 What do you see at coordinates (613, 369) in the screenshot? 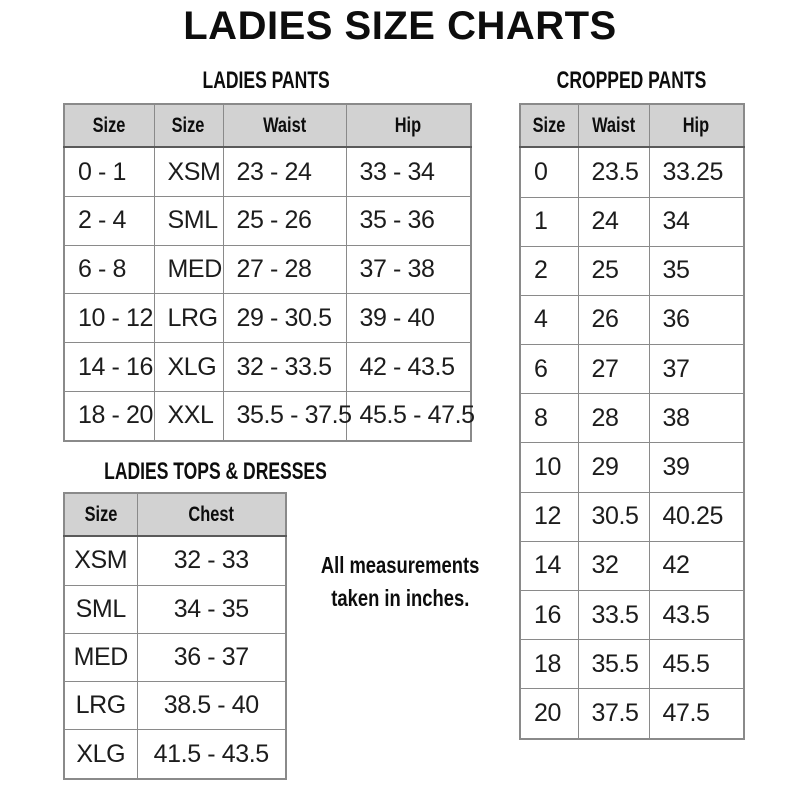
I see `table-cell: 27` at bounding box center [613, 369].